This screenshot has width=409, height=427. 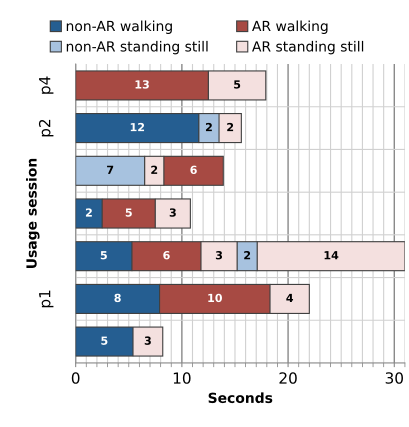 What do you see at coordinates (308, 47) in the screenshot?
I see `legend-label: AR standing still` at bounding box center [308, 47].